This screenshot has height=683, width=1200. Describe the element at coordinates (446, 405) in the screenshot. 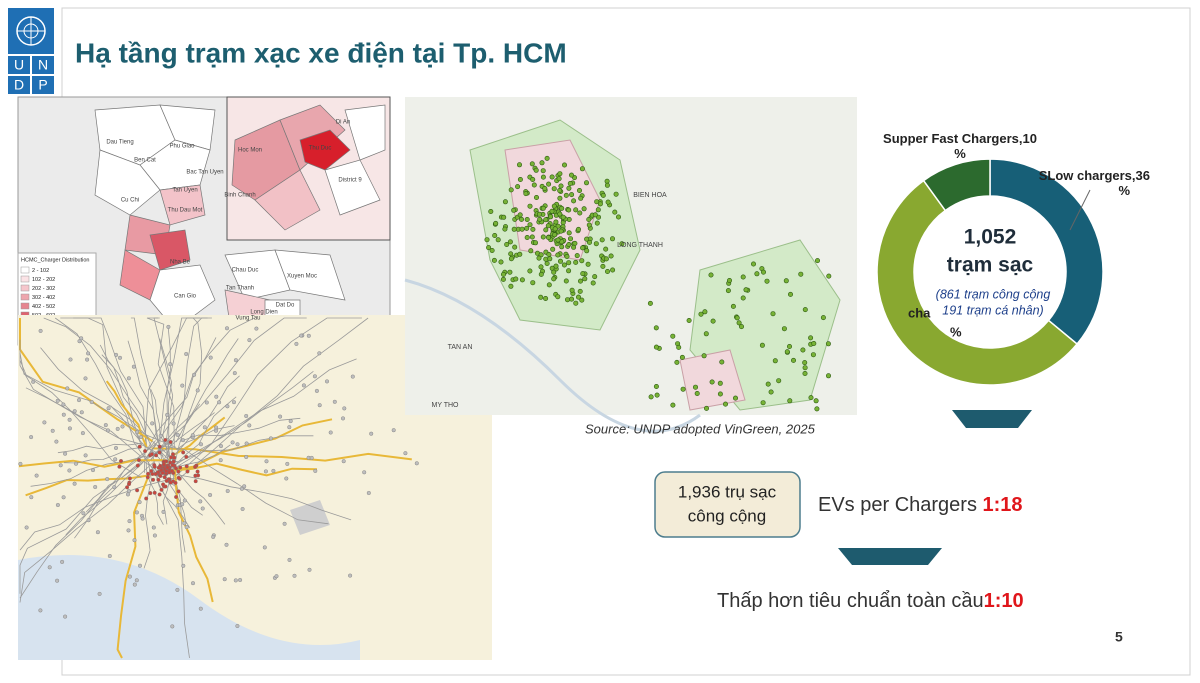

I see `map-label: MY THO` at that location.